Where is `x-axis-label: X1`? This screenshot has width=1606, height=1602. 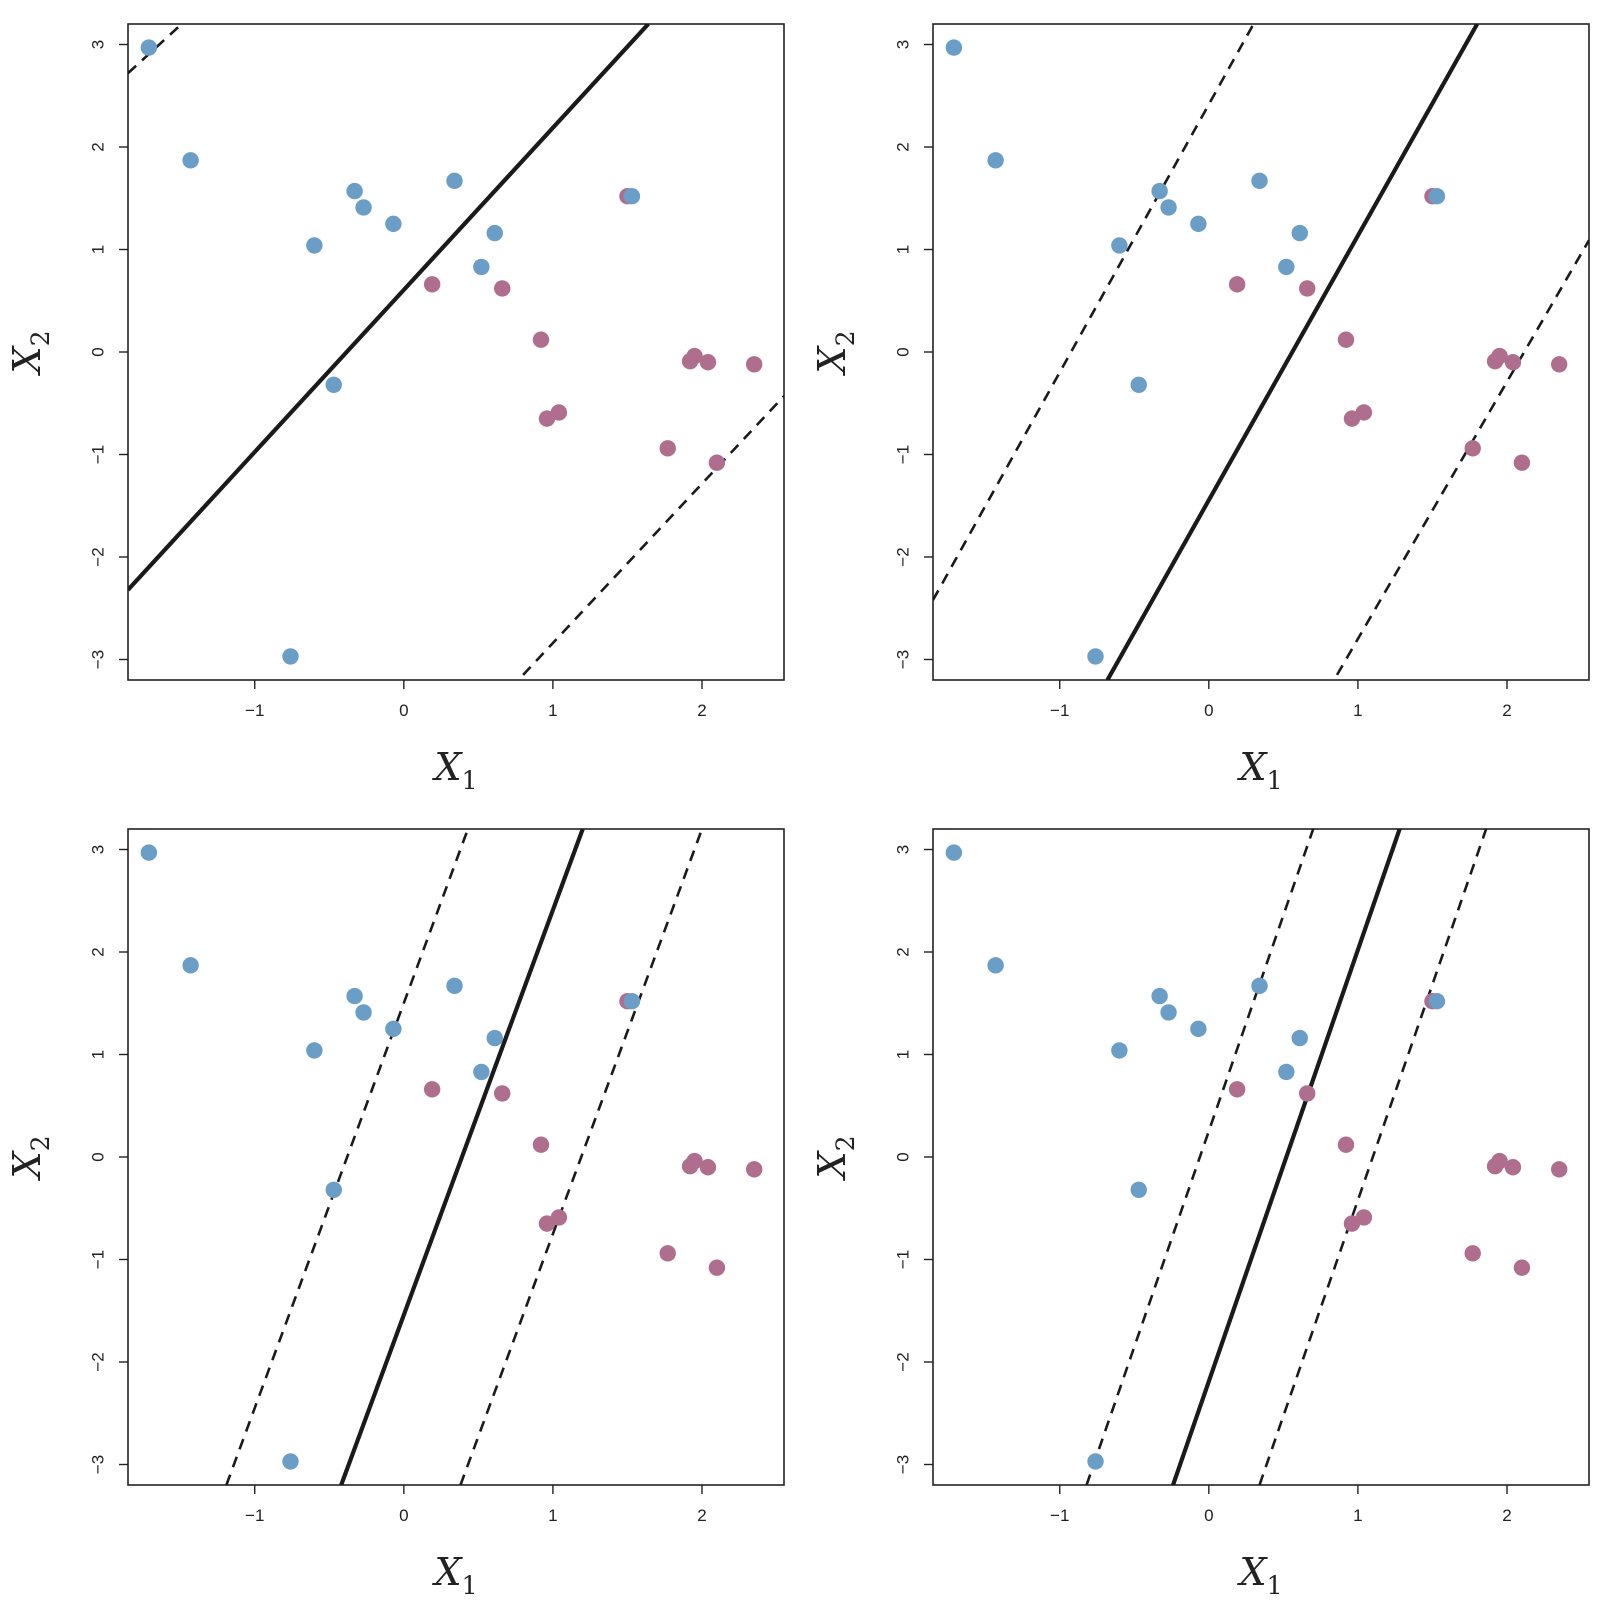 x-axis-label: X1 is located at coordinates (455, 770).